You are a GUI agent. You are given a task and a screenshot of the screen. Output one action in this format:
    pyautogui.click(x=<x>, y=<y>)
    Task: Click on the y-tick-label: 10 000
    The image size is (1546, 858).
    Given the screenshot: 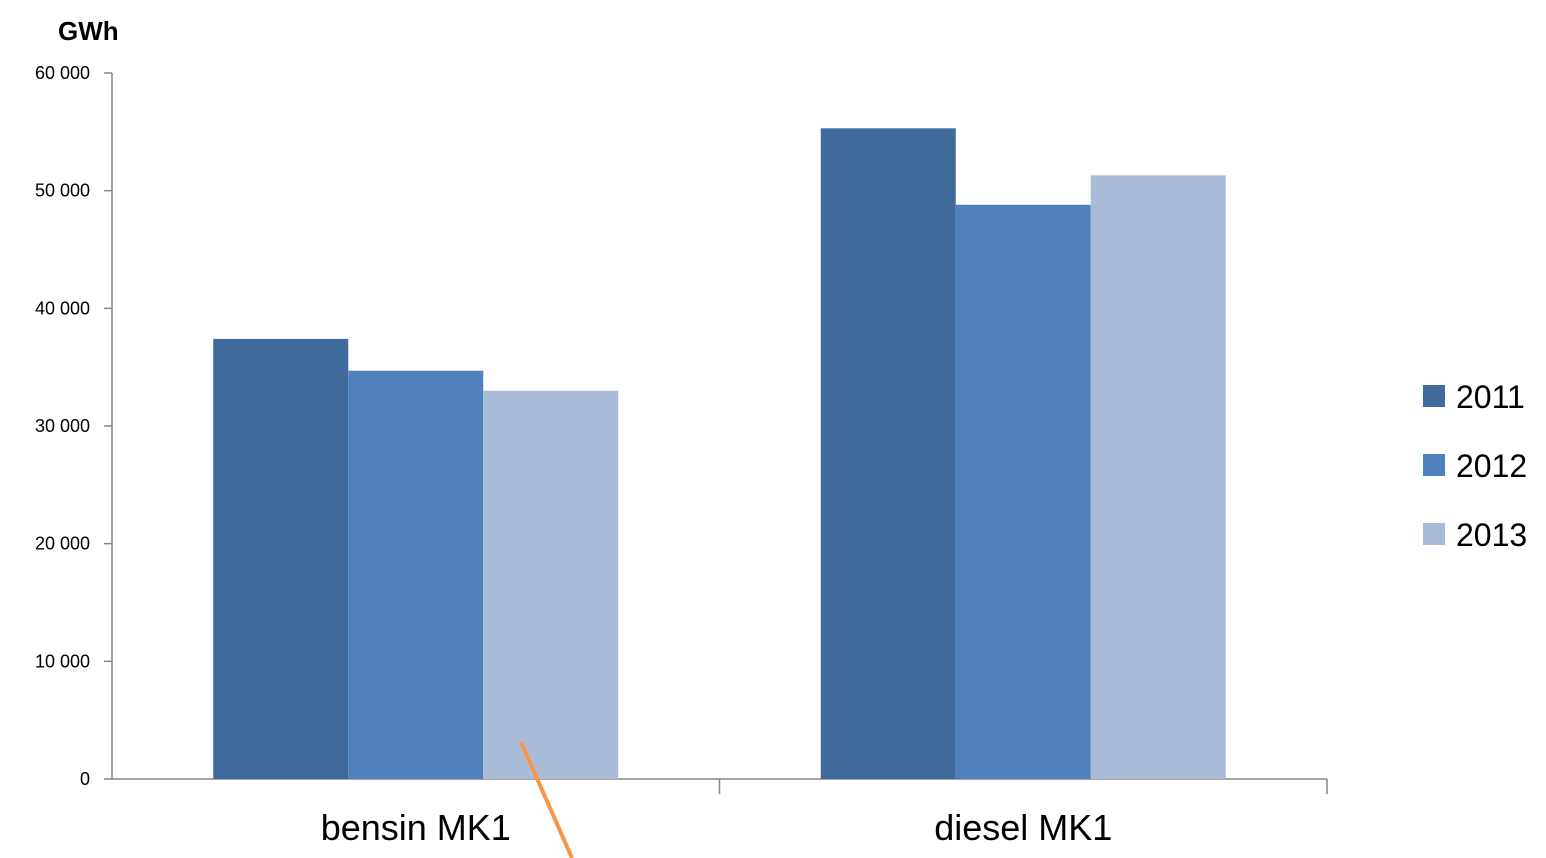 What is the action you would take?
    pyautogui.click(x=62, y=661)
    